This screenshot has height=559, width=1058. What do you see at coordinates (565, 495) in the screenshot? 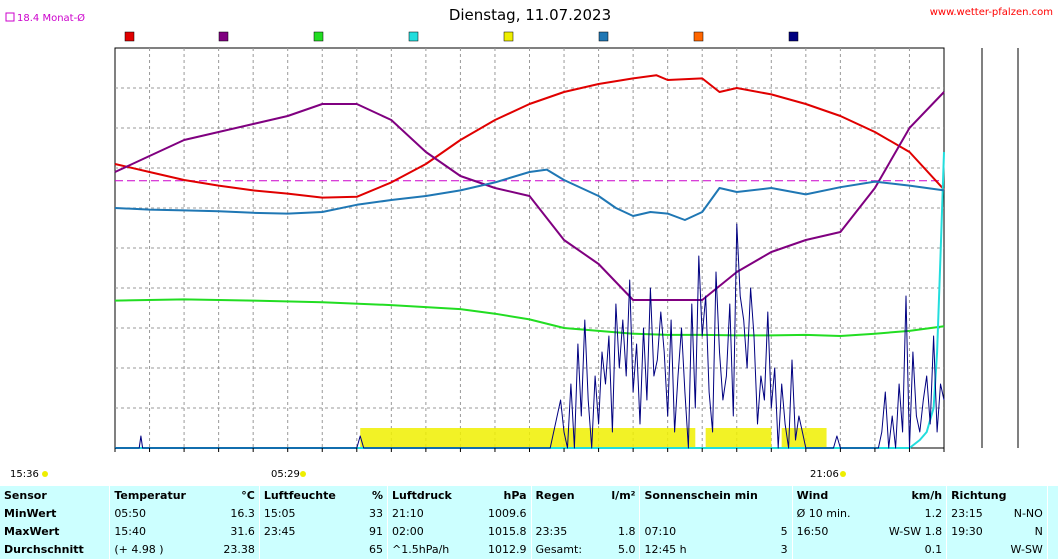
I see `stats-header: Regen` at bounding box center [565, 495].